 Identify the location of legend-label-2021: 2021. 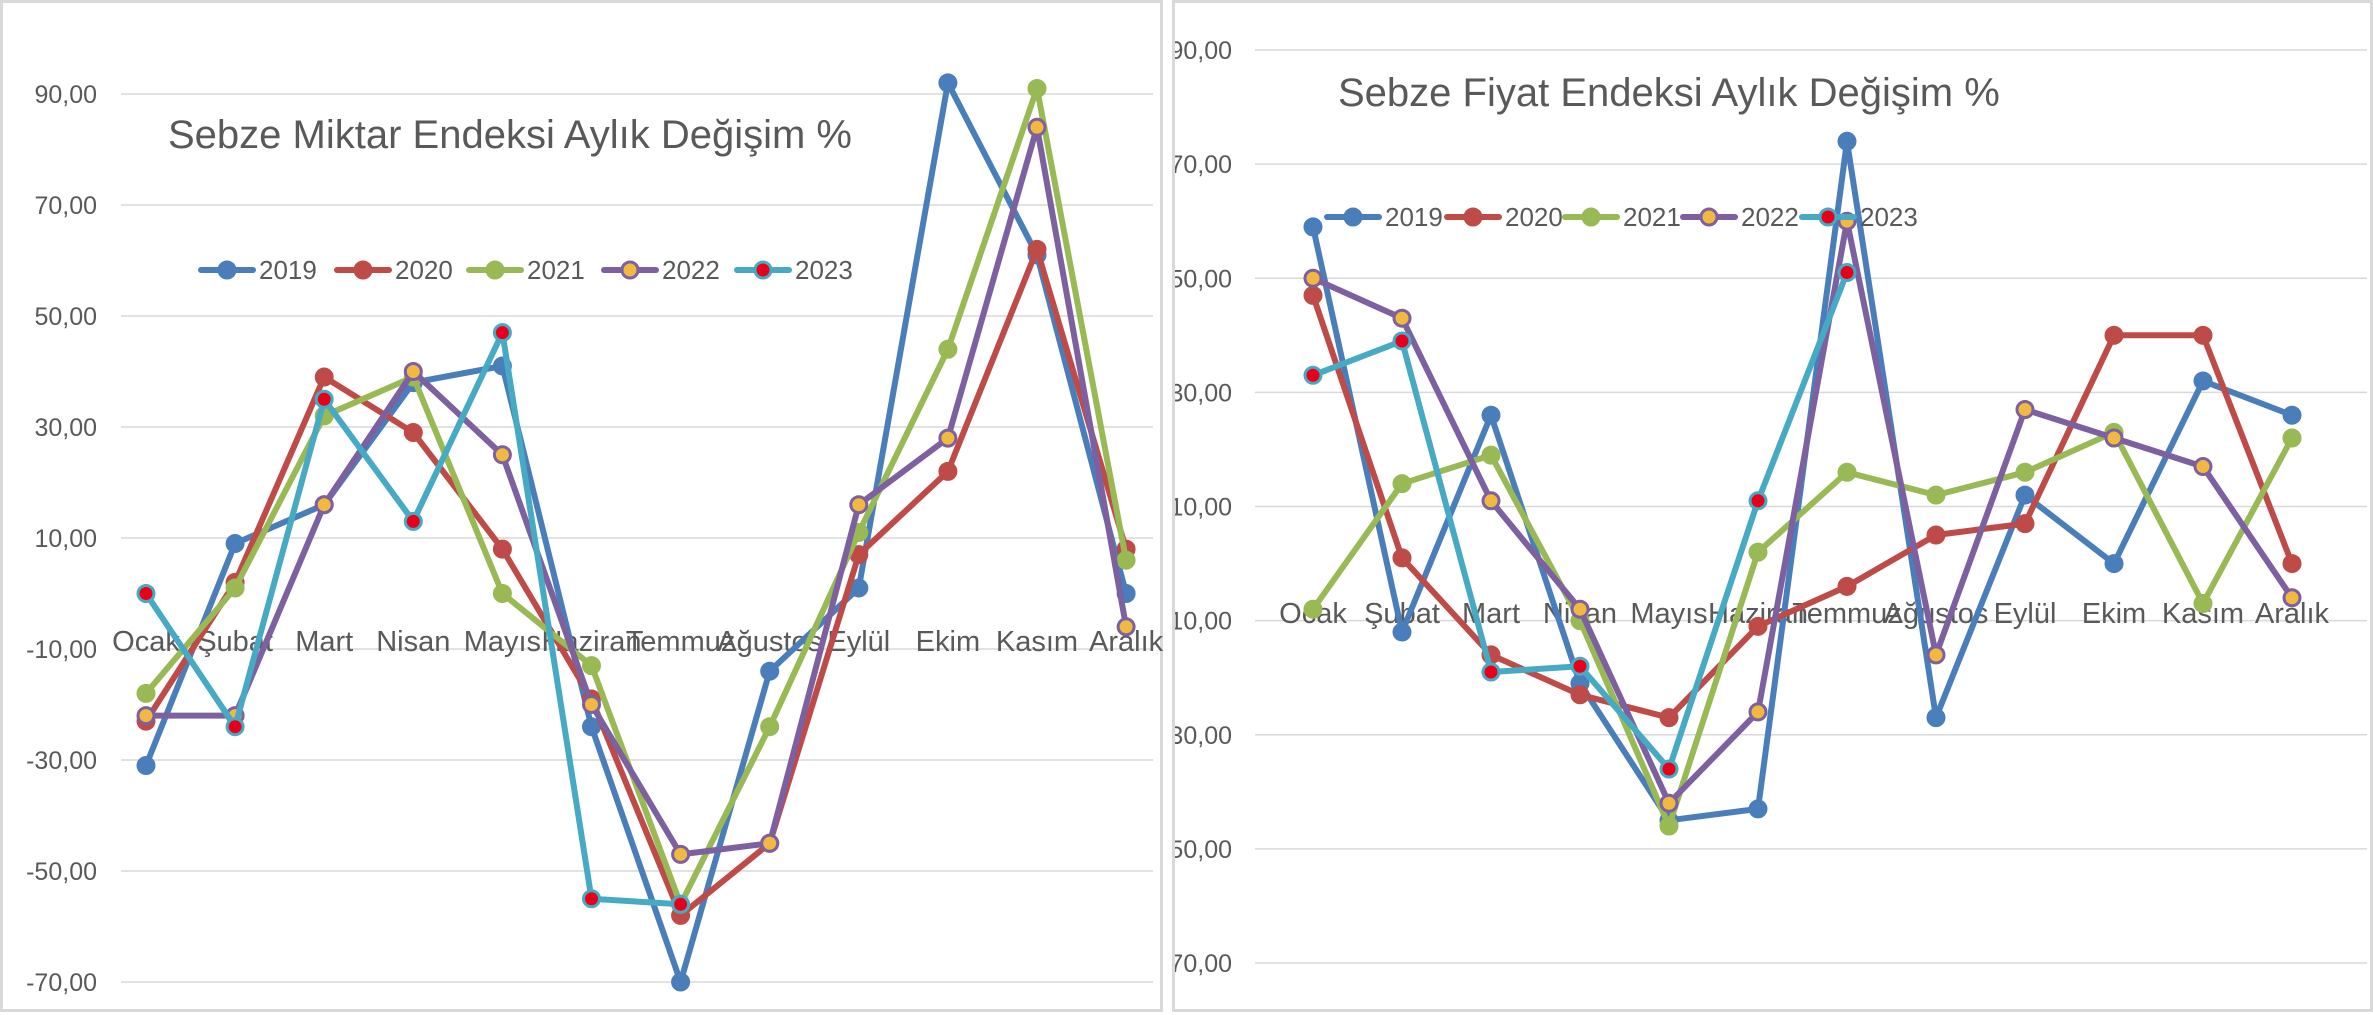
(556, 270).